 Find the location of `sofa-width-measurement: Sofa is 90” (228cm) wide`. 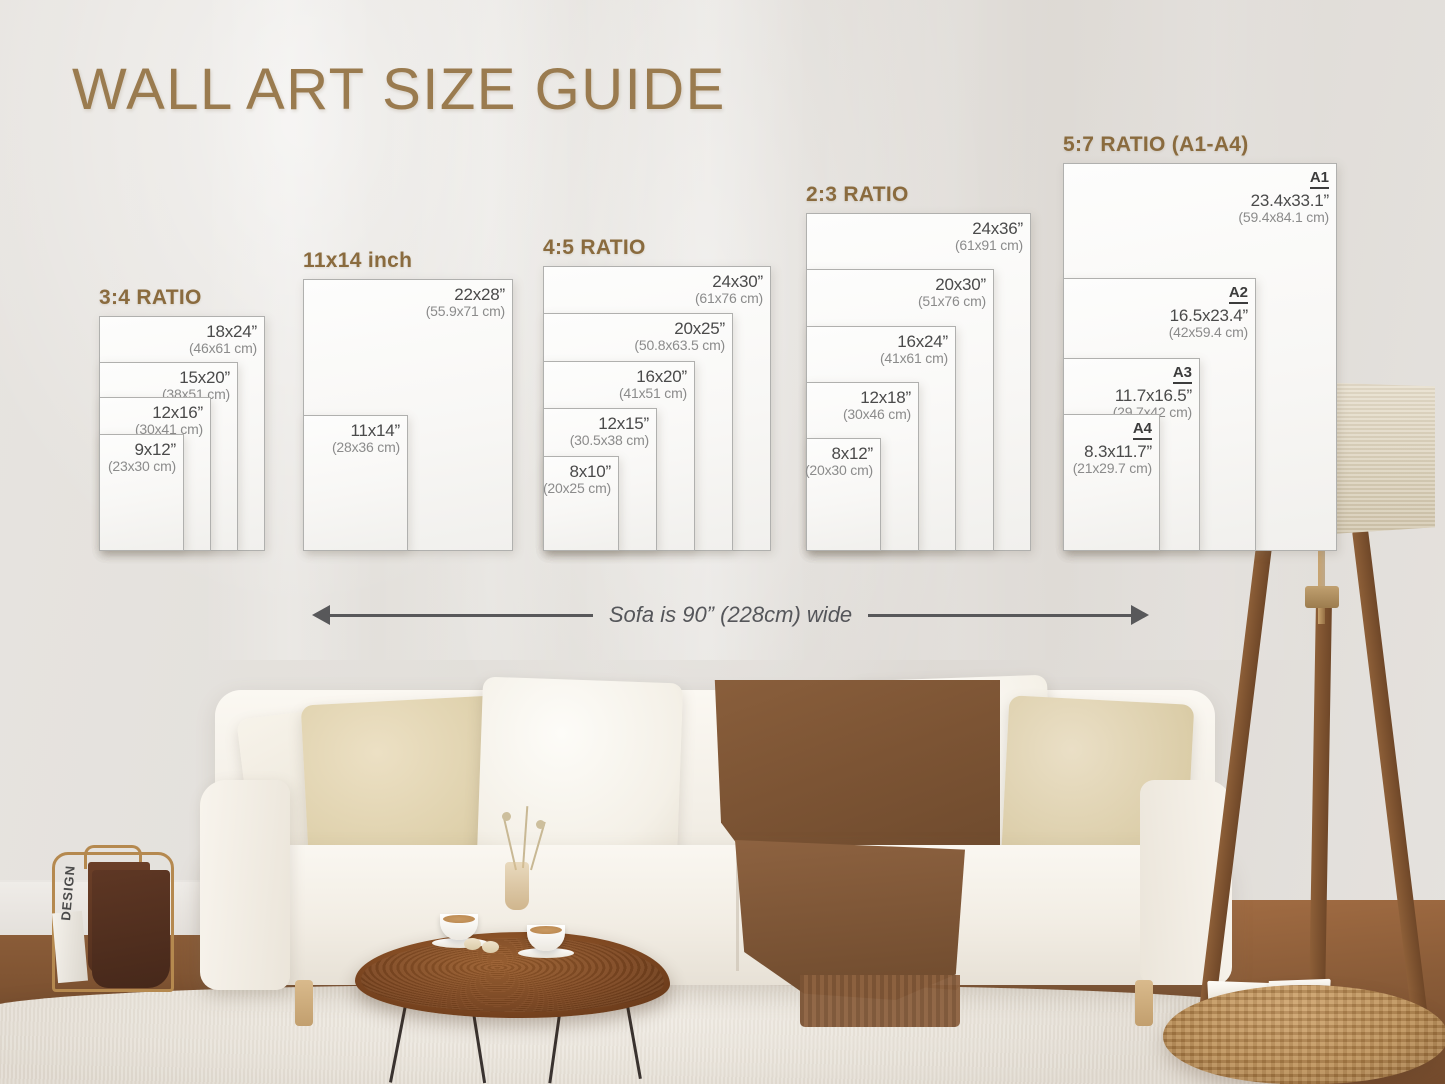

sofa-width-measurement: Sofa is 90” (228cm) wide is located at coordinates (731, 615).